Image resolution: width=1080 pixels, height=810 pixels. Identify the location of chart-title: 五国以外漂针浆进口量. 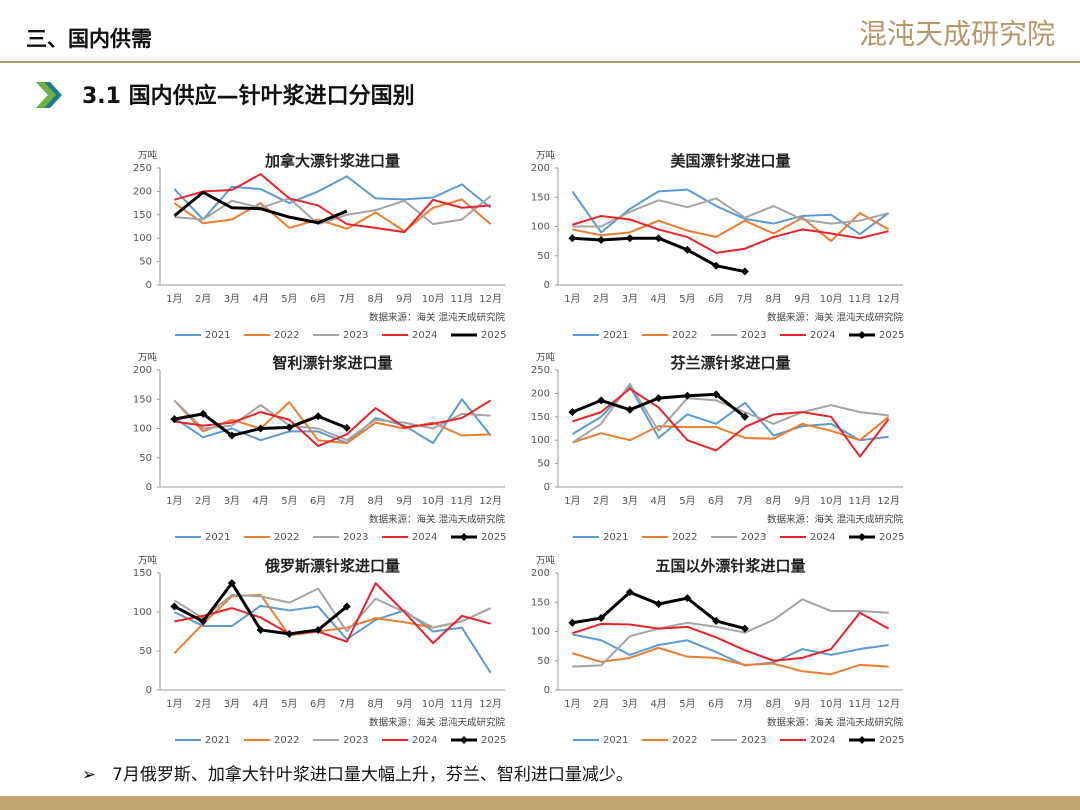
(730, 566).